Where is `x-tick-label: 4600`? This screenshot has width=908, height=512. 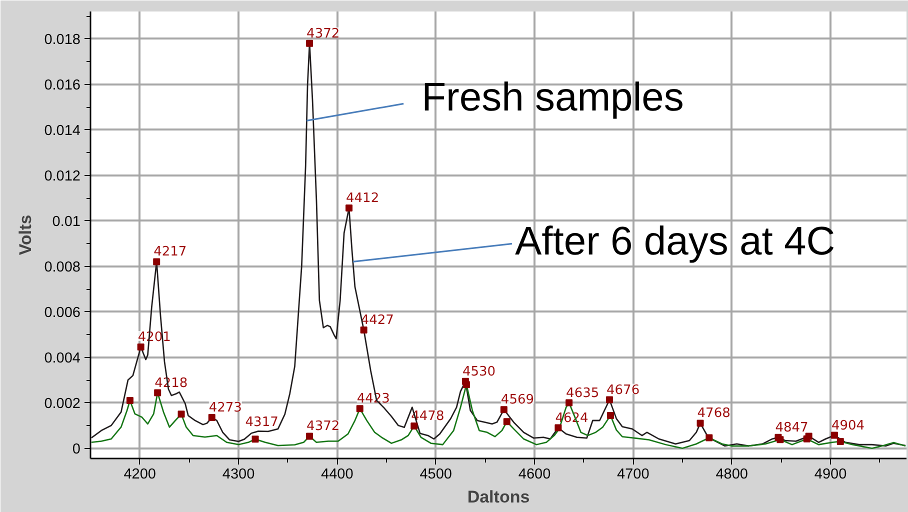
x-tick-label: 4600 is located at coordinates (534, 474).